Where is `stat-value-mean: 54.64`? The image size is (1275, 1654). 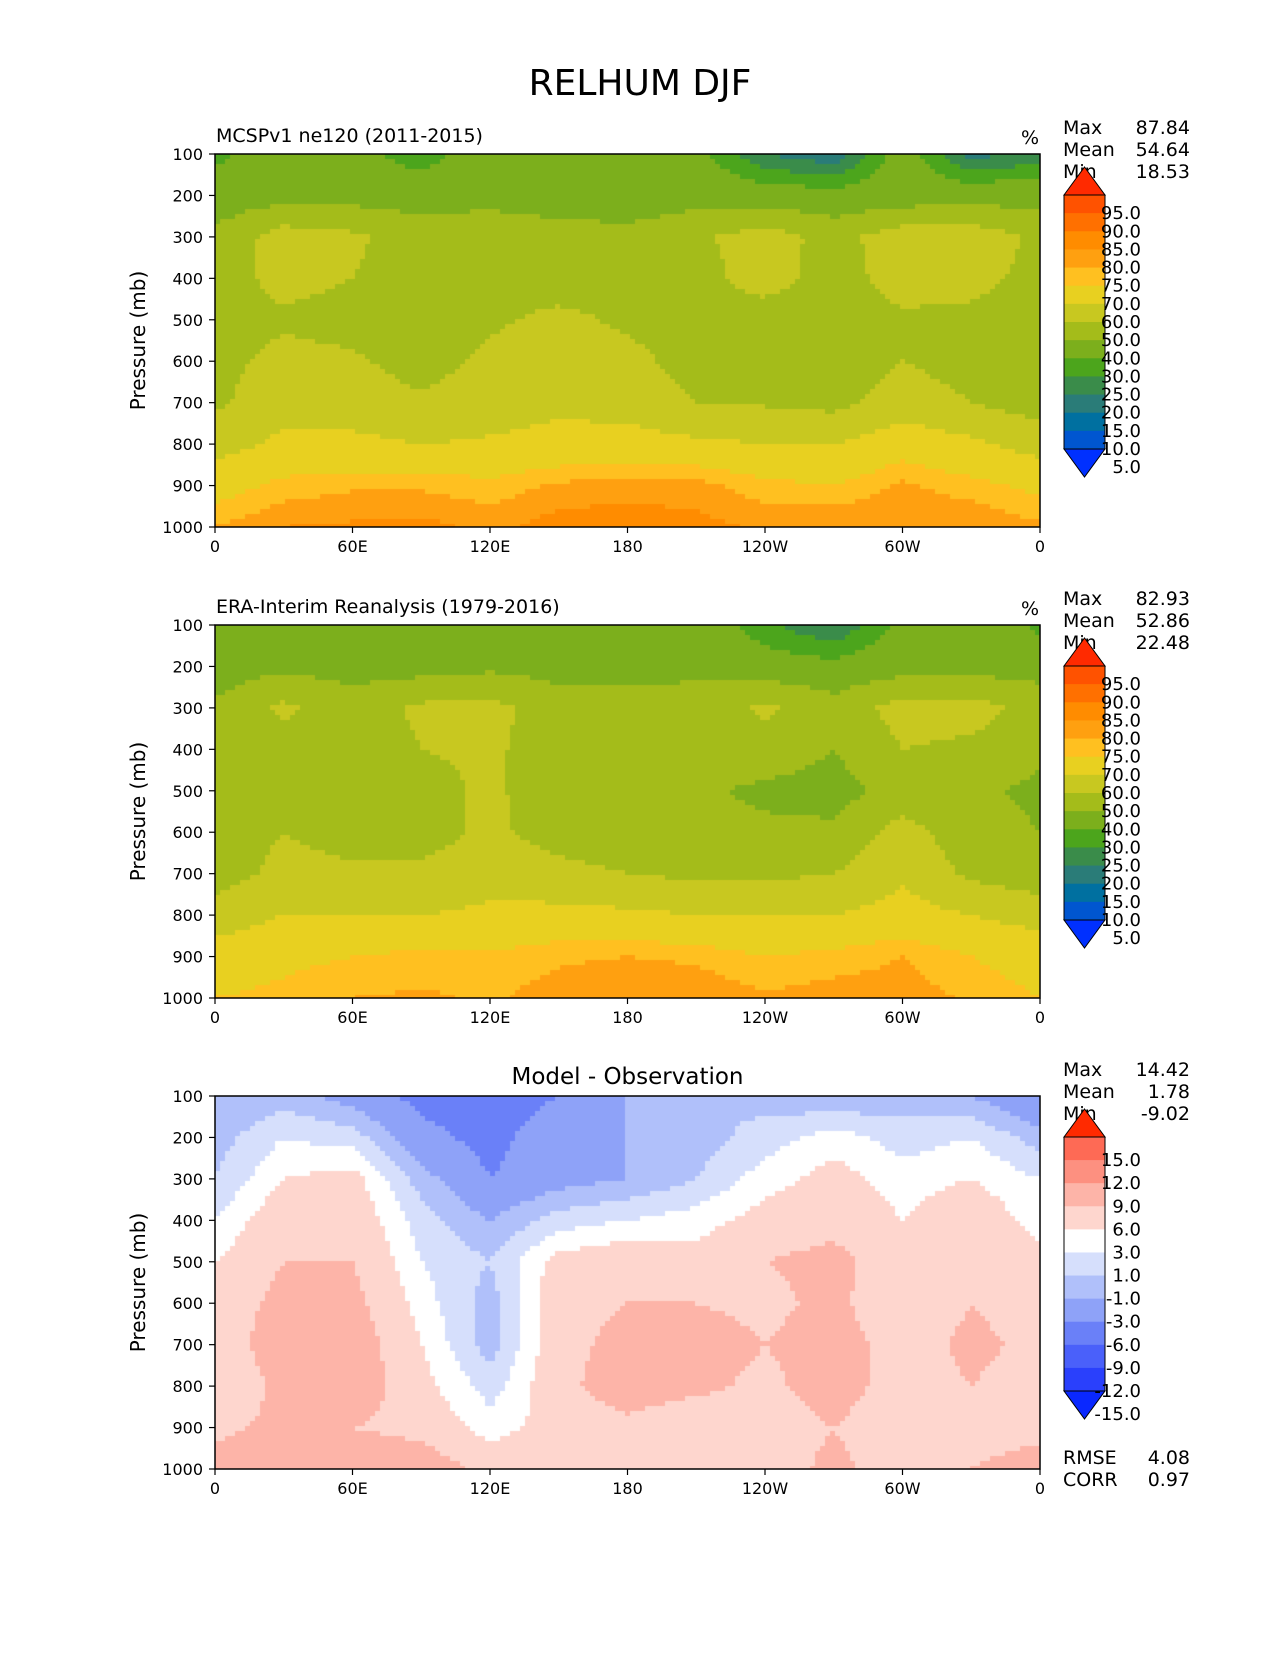
stat-value-mean: 54.64 is located at coordinates (1163, 150).